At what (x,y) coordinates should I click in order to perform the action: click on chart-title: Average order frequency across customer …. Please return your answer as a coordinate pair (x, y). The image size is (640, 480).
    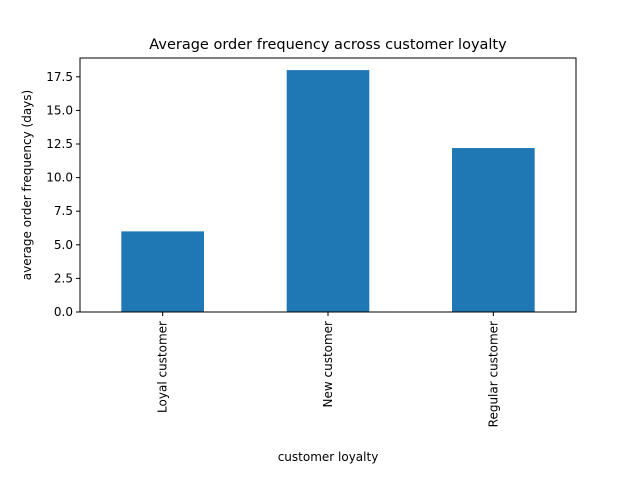
    Looking at the image, I should click on (328, 45).